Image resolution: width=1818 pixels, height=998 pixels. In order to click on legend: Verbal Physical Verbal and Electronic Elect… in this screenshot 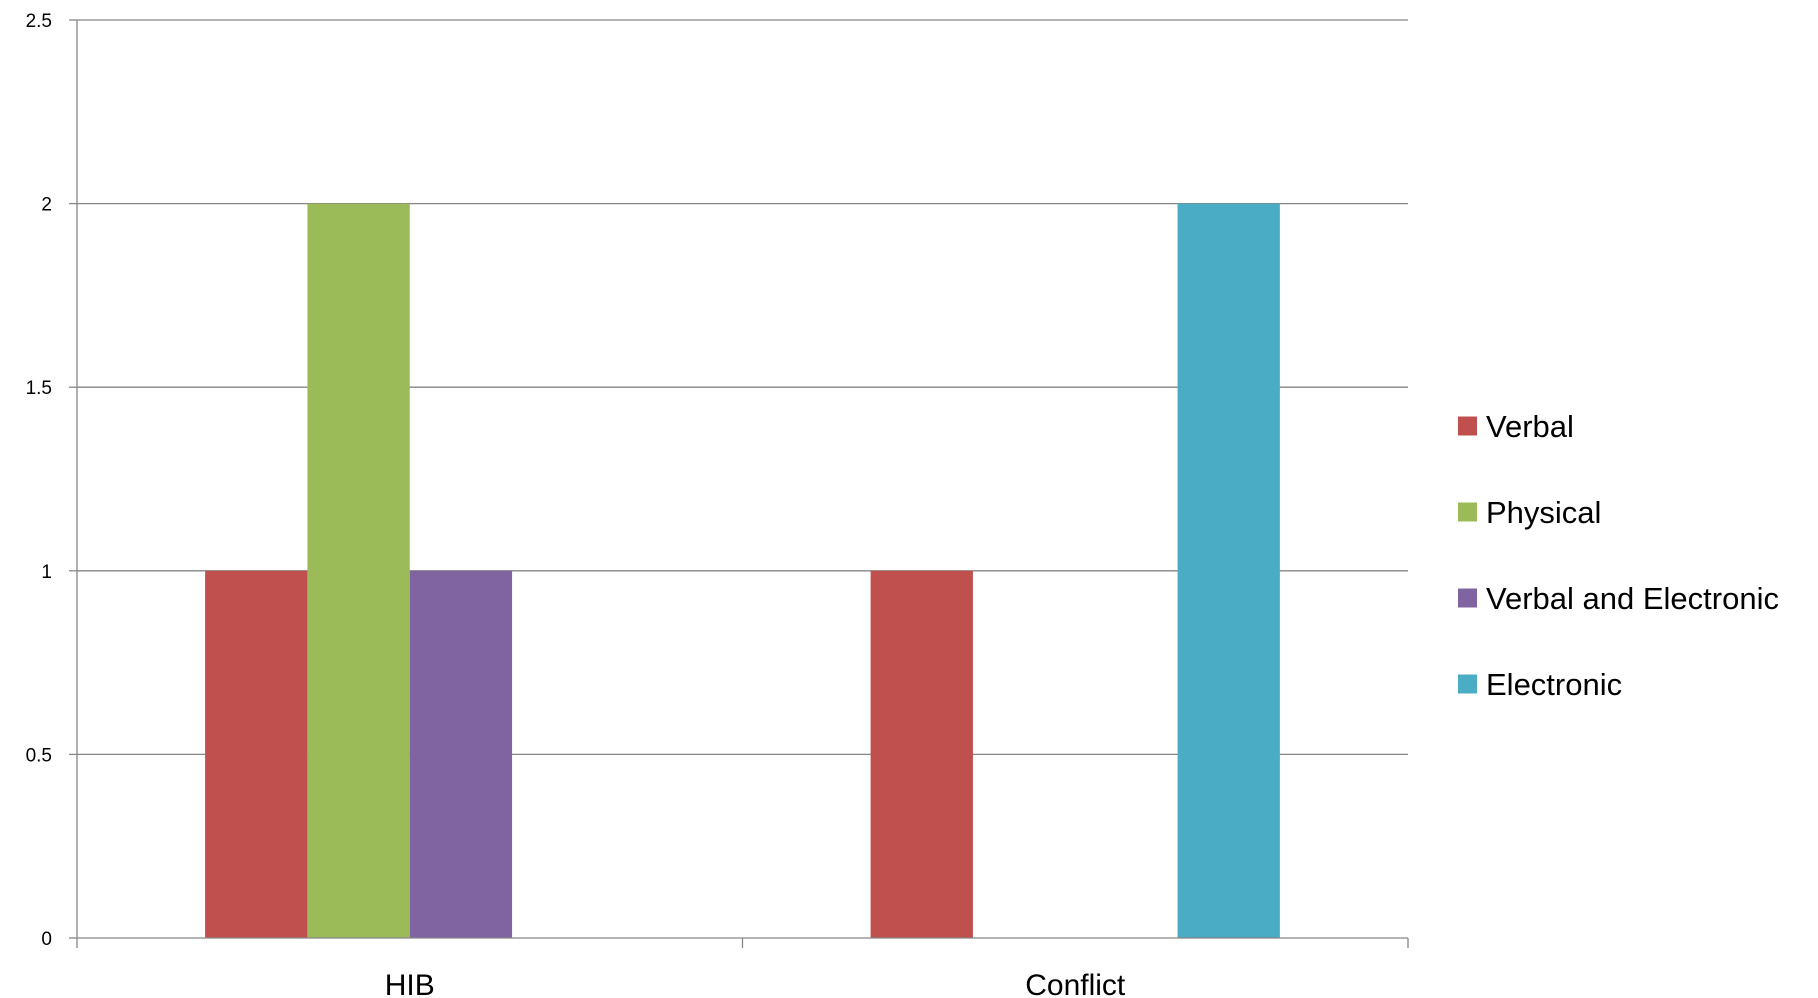, I will do `click(1618, 555)`.